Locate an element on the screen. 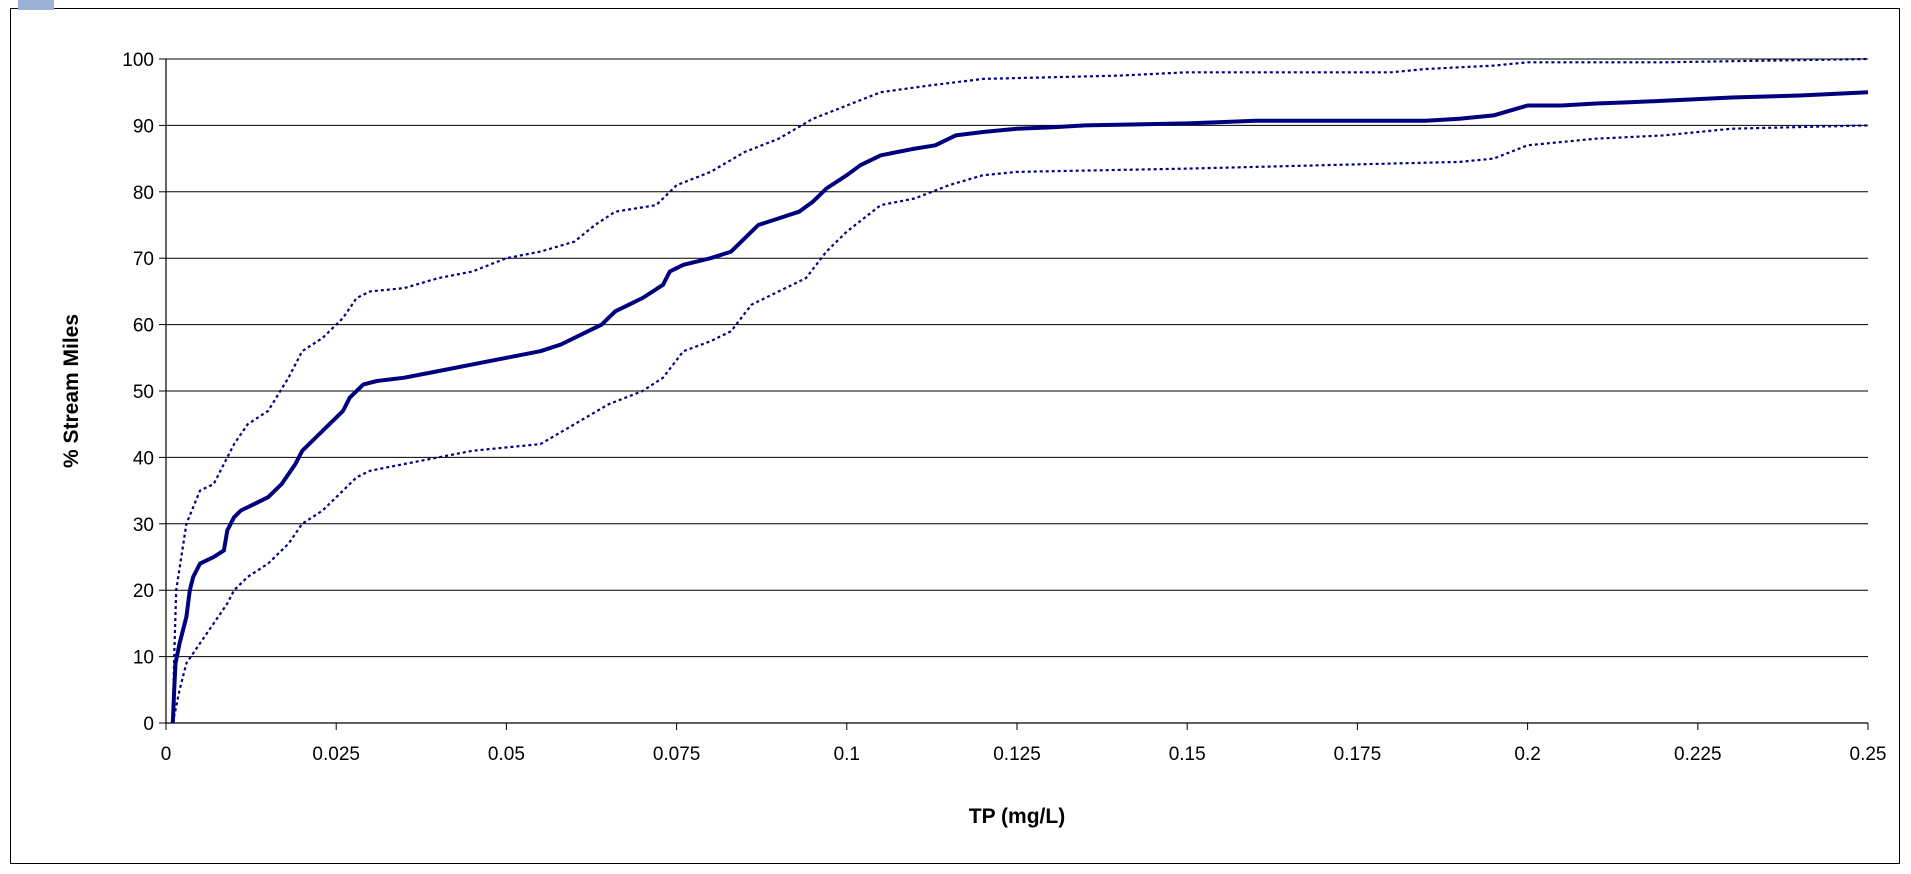 The image size is (1911, 874). x-tick-label: 0.075 is located at coordinates (677, 754).